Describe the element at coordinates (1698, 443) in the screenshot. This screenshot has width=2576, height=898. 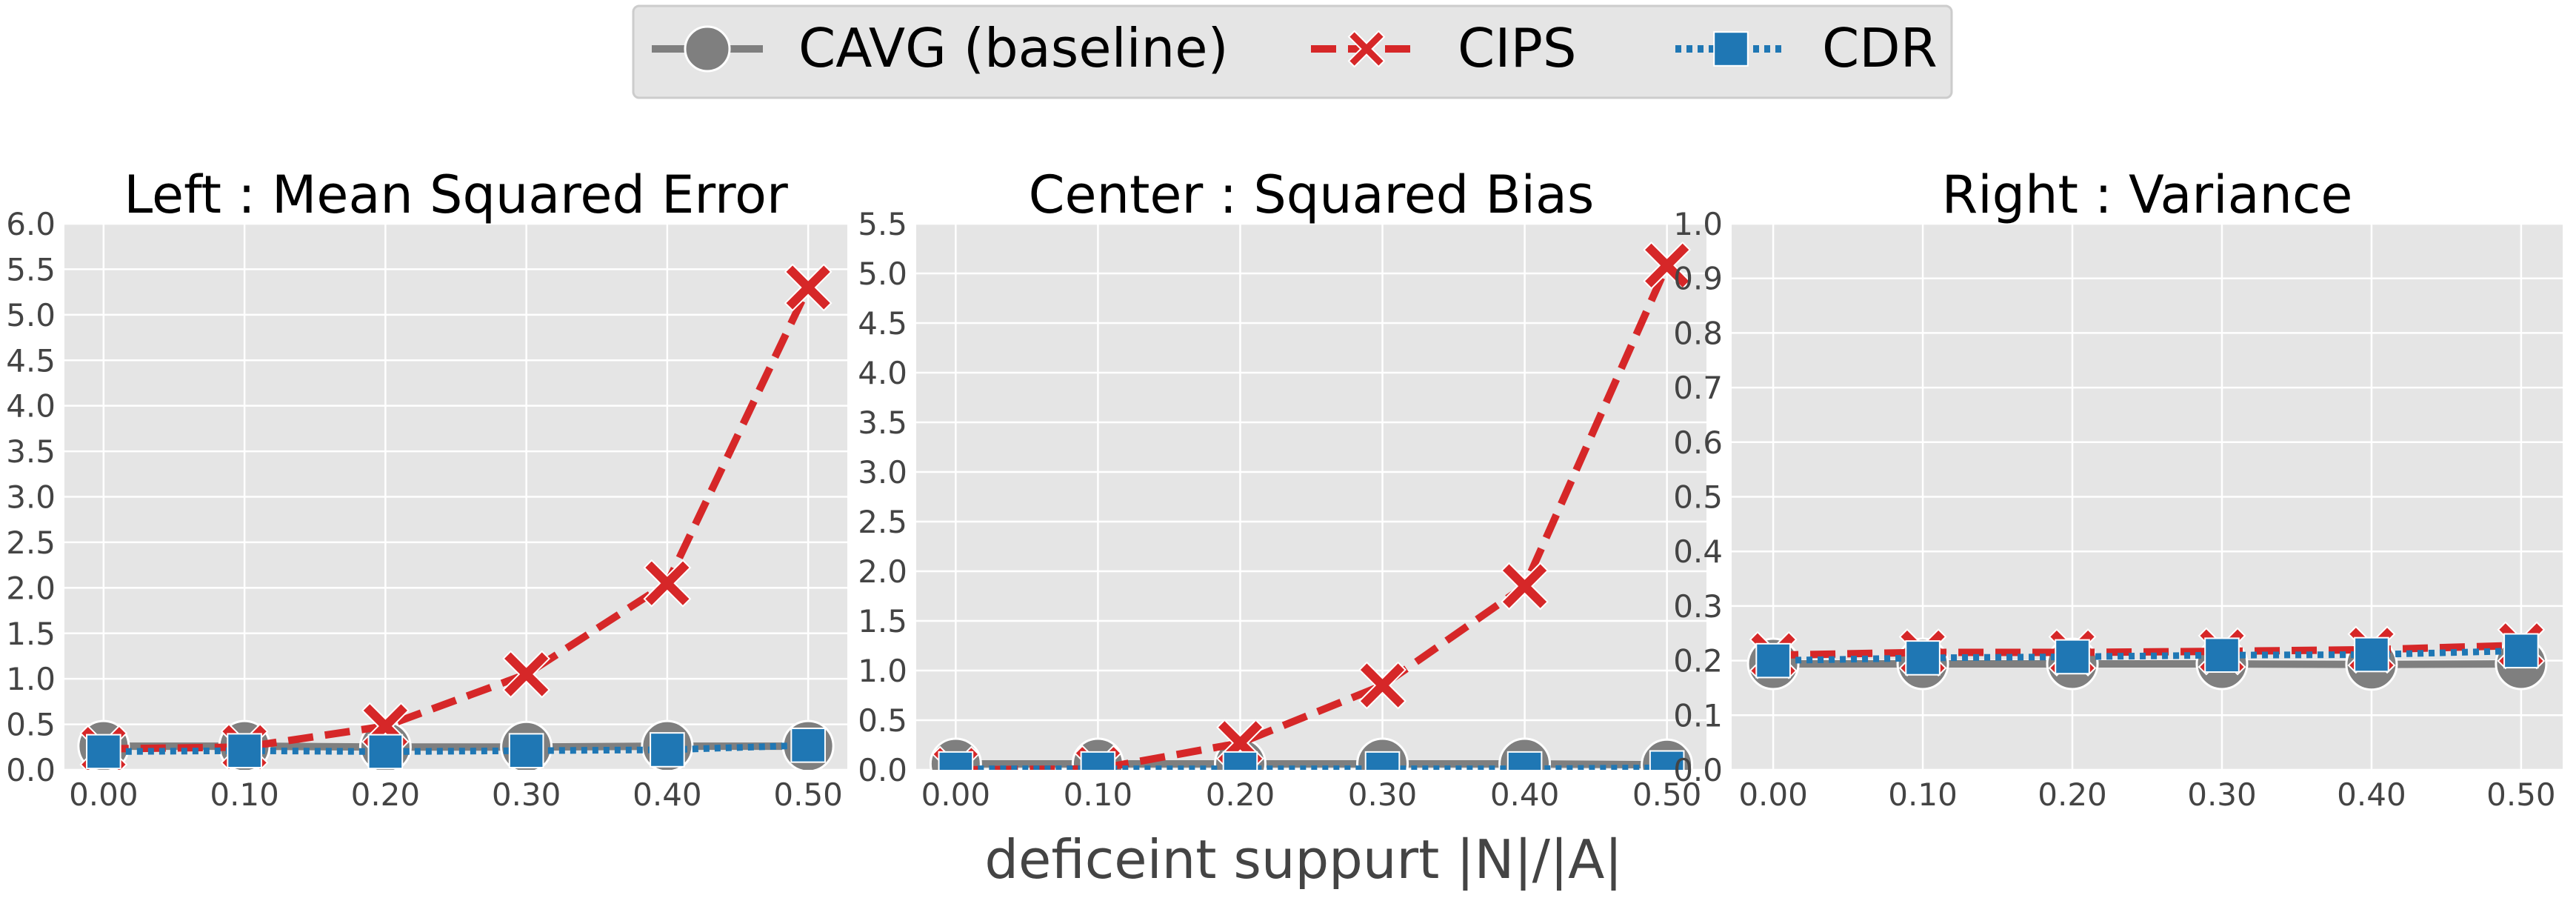
I see `y-tick-label: 0.6` at that location.